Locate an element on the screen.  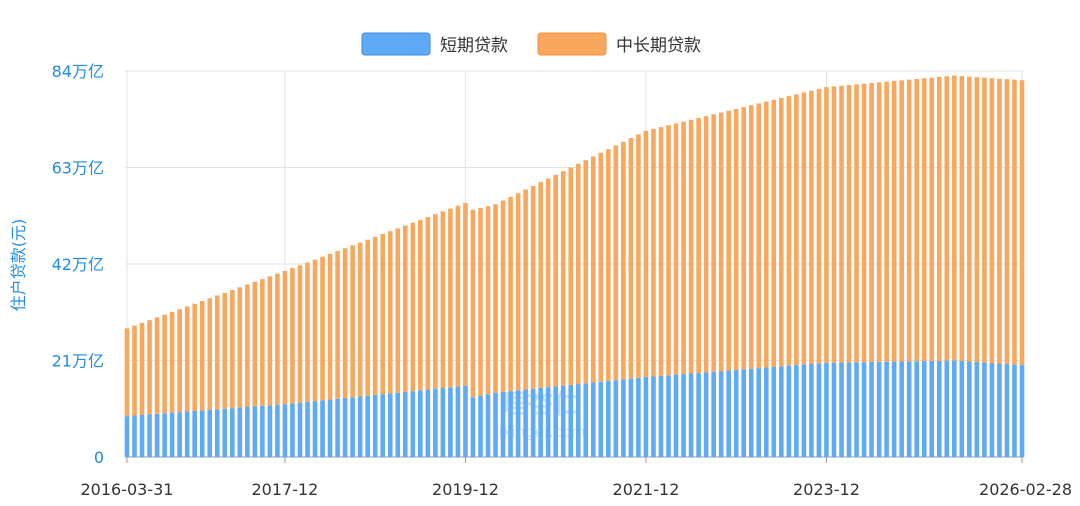
legend-label-long: 中长期贷款 is located at coordinates (658, 46).